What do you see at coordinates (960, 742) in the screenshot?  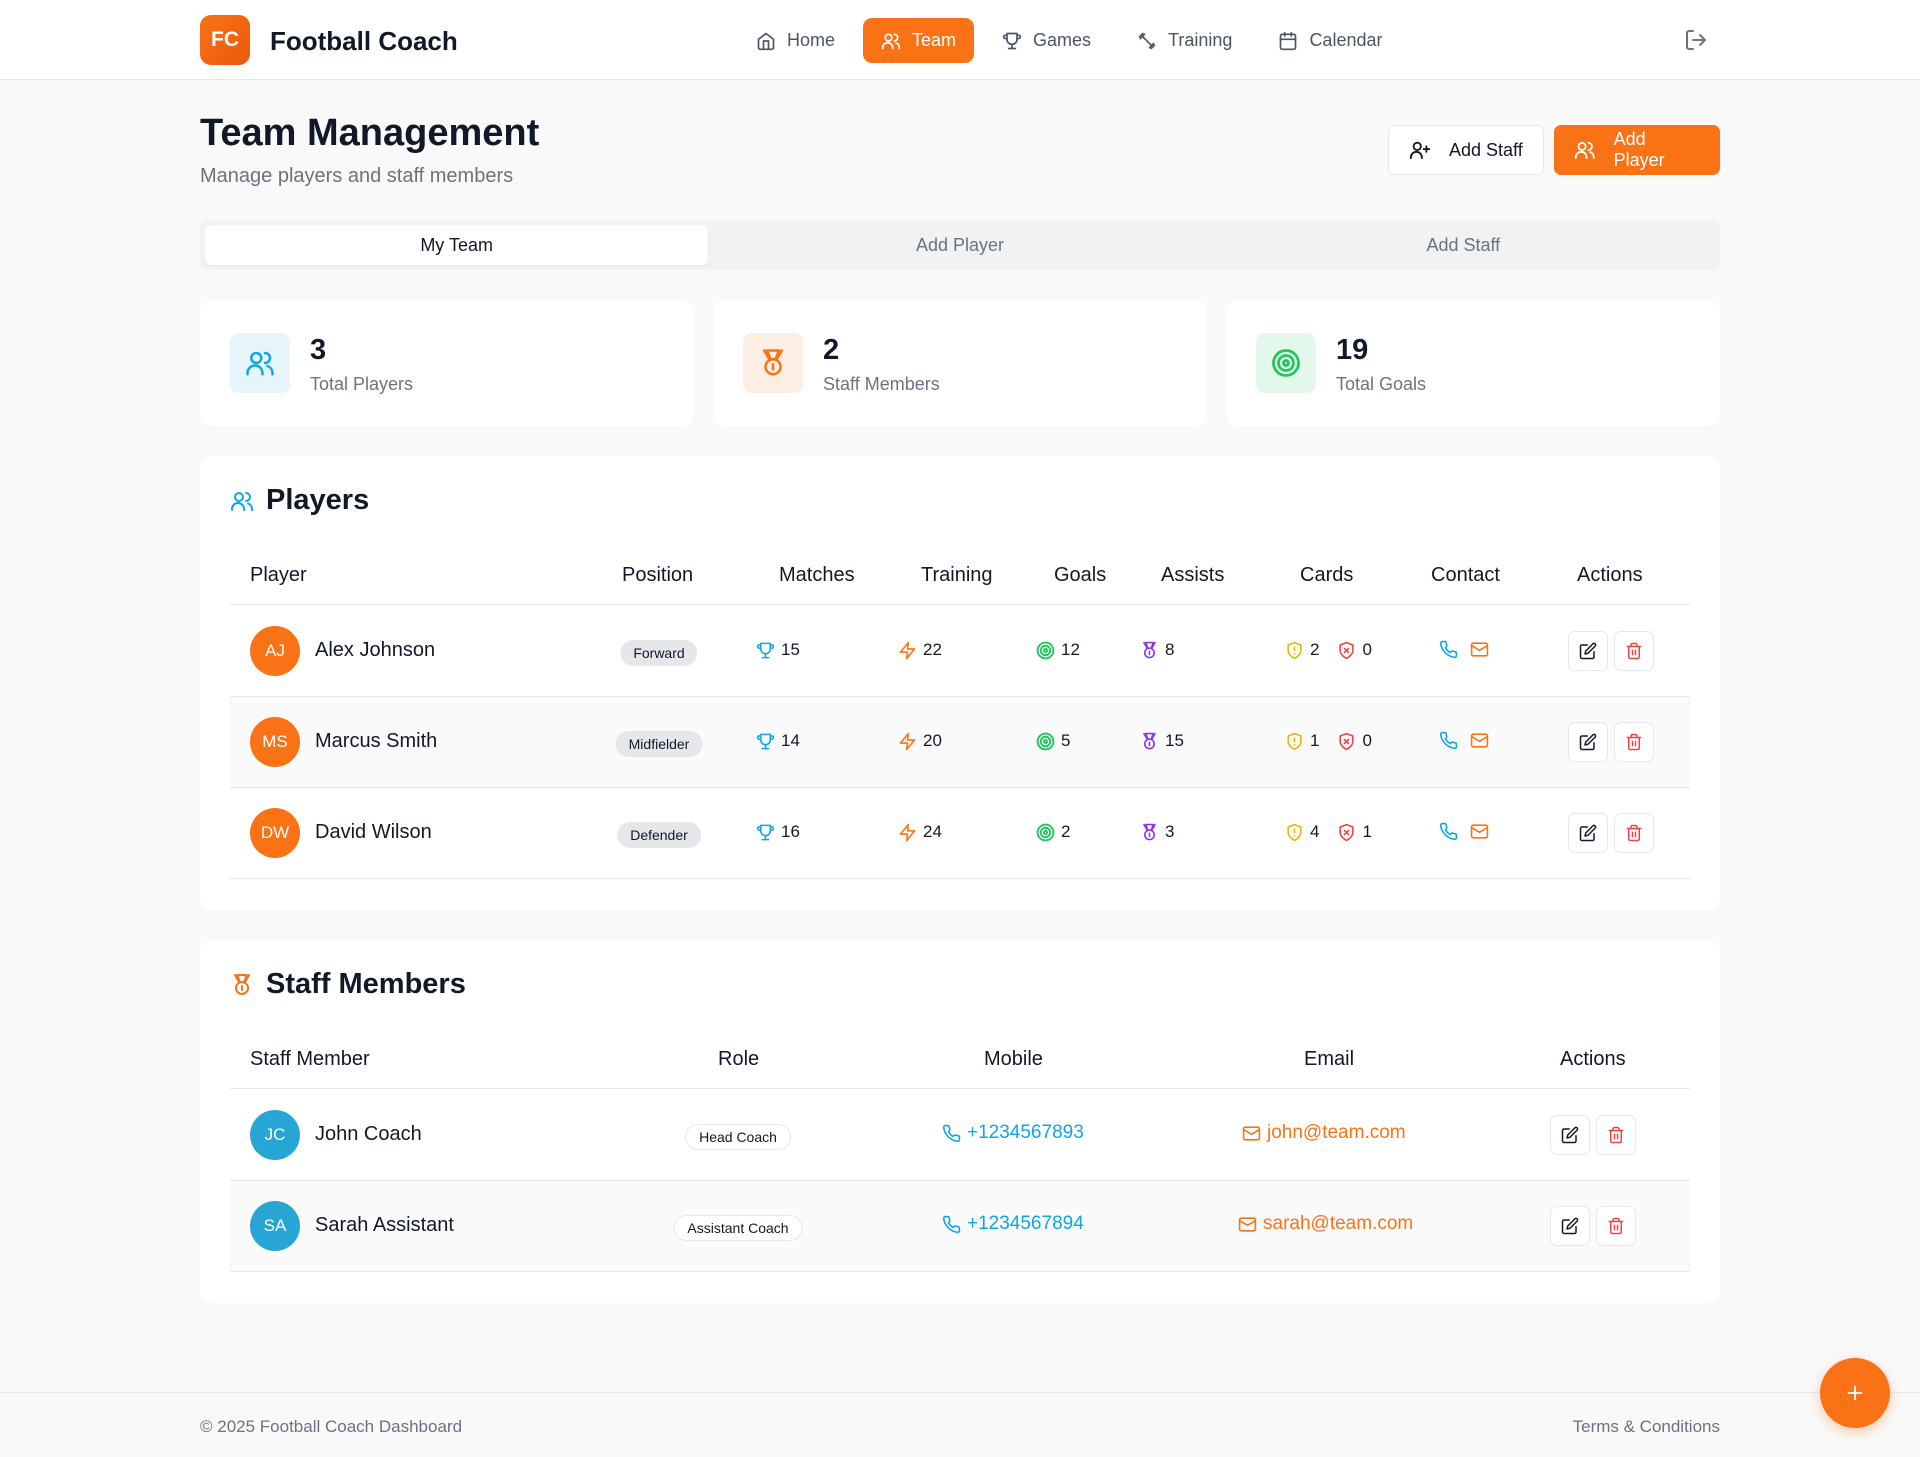 I see `player-row: MS Marcus Smith Midfielder 14 20 5 15 1 0` at bounding box center [960, 742].